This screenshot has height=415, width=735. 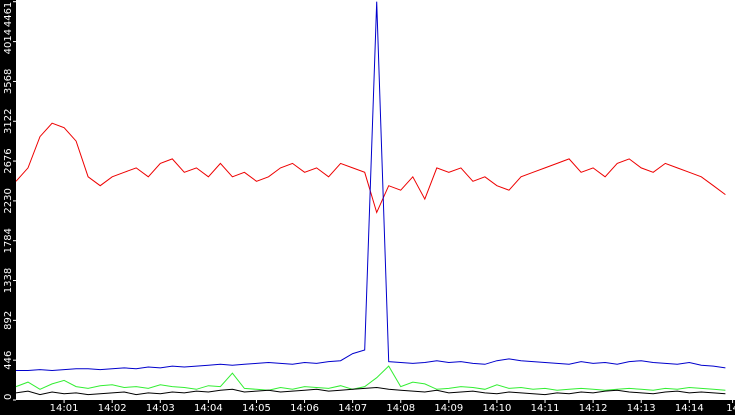 I want to click on x-tick-label: 14:07, so click(x=352, y=408).